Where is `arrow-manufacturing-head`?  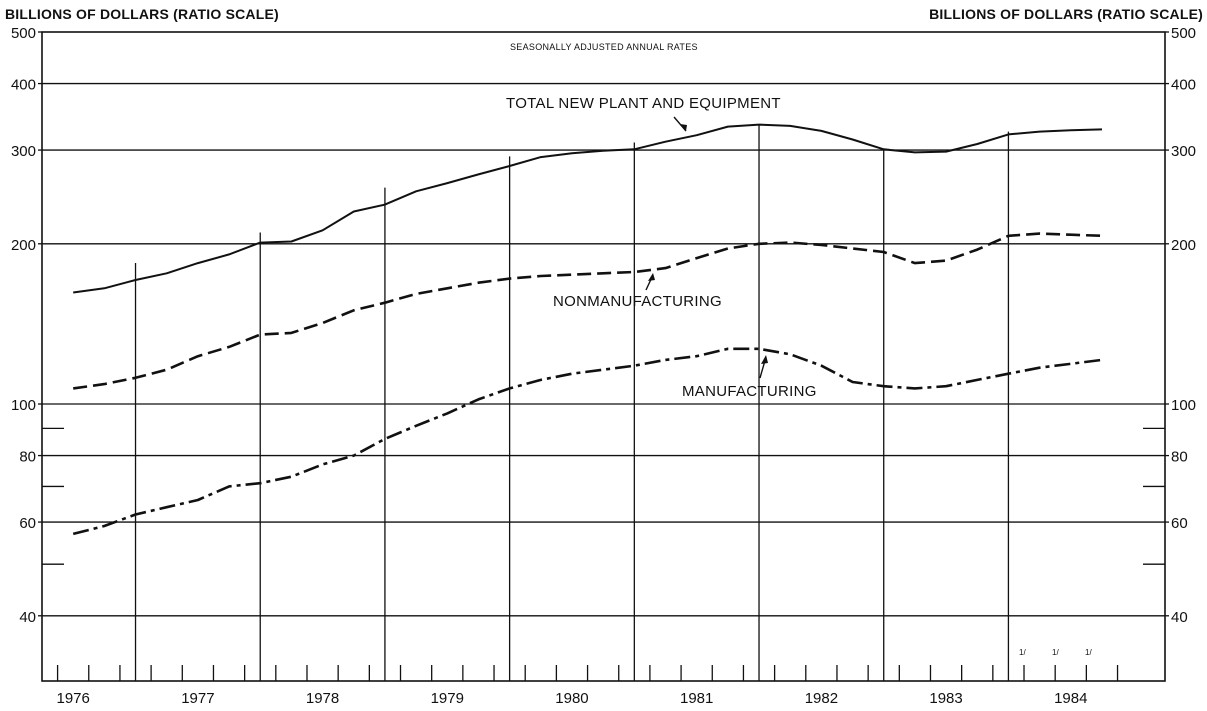 arrow-manufacturing-head is located at coordinates (764, 359).